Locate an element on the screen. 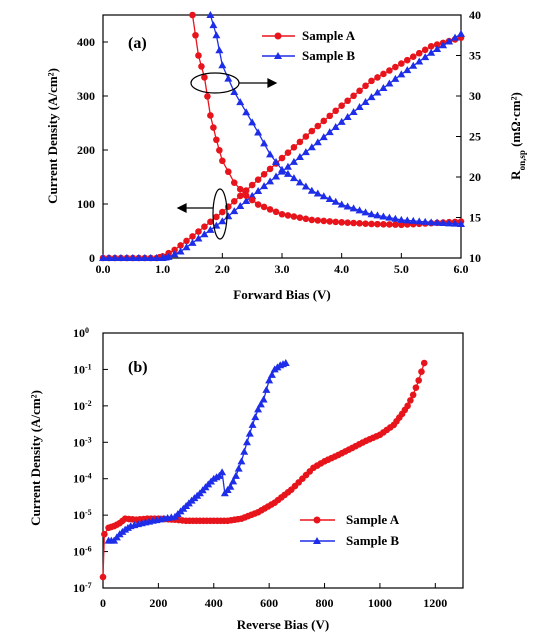 This screenshot has height=640, width=540. panel-b-xtick-label: 1200 is located at coordinates (435, 603).